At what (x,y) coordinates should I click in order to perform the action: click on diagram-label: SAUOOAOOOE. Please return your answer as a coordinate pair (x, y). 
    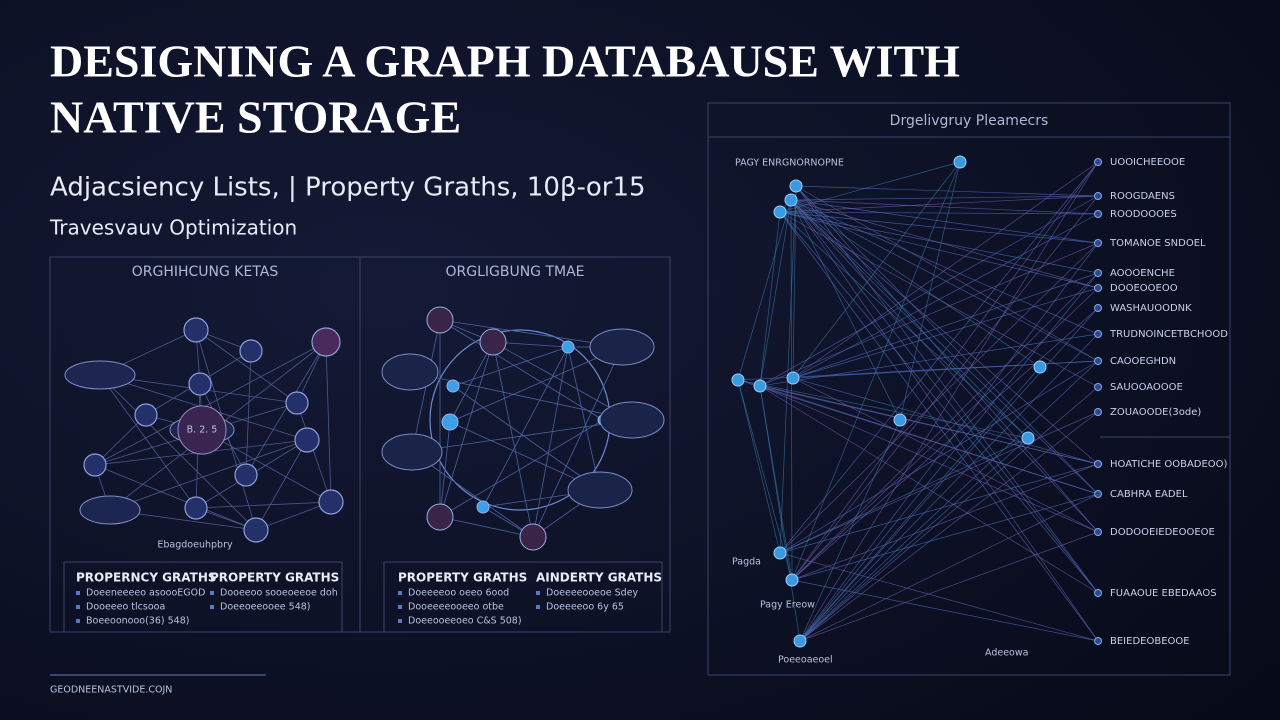
    Looking at the image, I should click on (1146, 387).